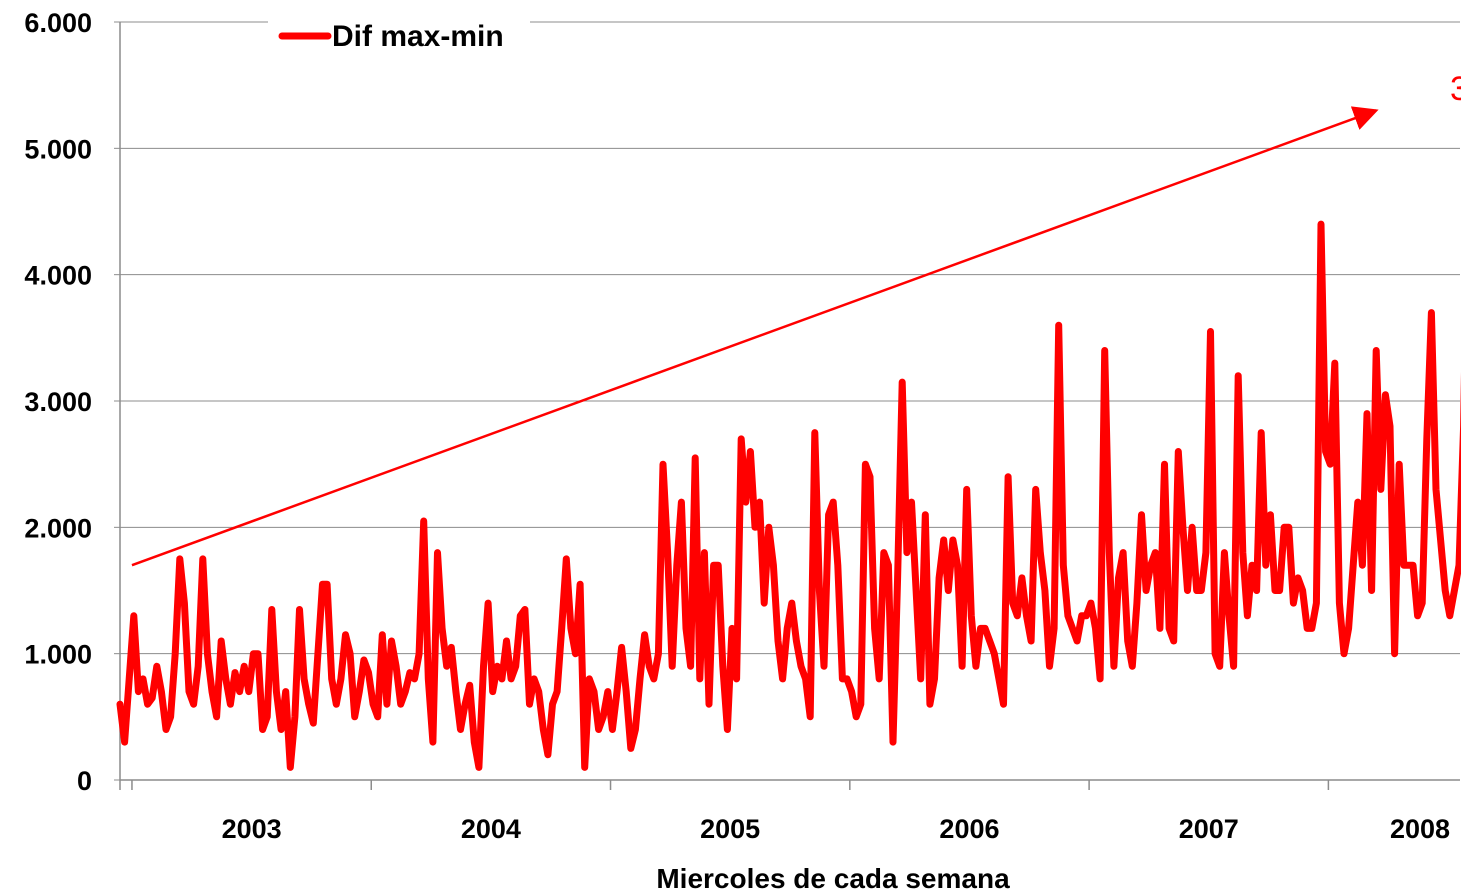 This screenshot has width=1461, height=894. What do you see at coordinates (252, 829) in the screenshot?
I see `x-tick-label: 2003` at bounding box center [252, 829].